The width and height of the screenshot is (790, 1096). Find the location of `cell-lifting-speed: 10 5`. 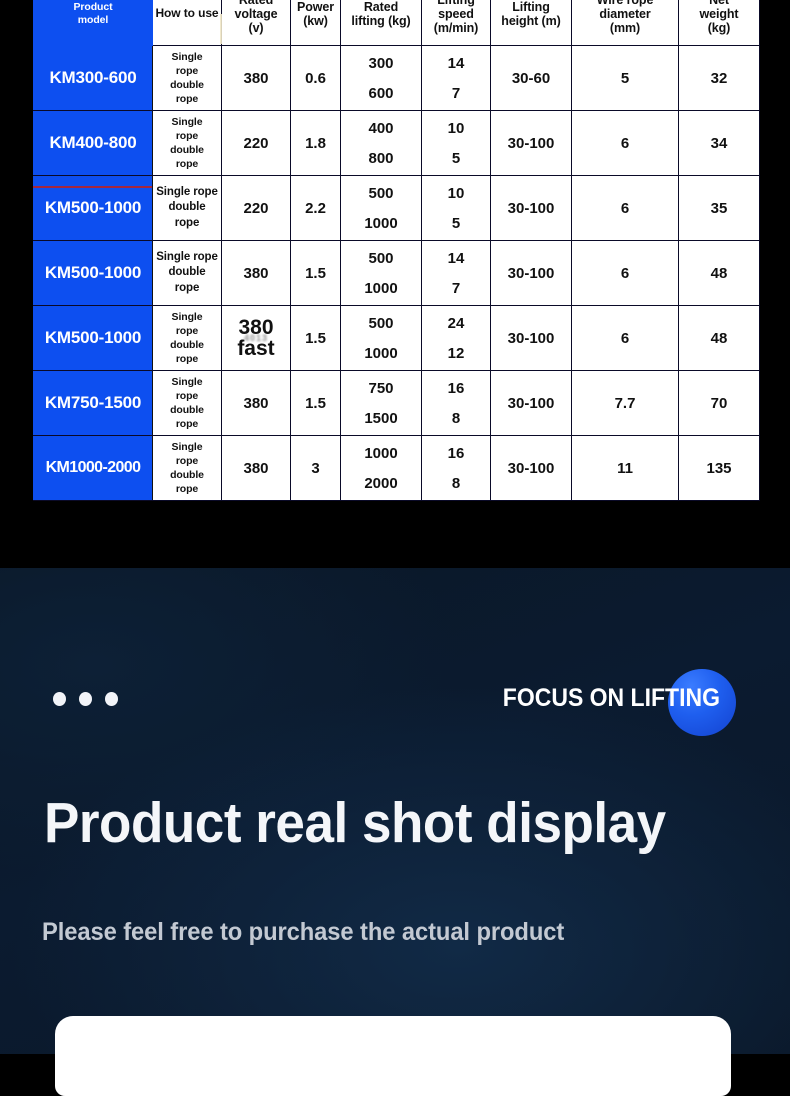

cell-lifting-speed: 10 5 is located at coordinates (456, 143).